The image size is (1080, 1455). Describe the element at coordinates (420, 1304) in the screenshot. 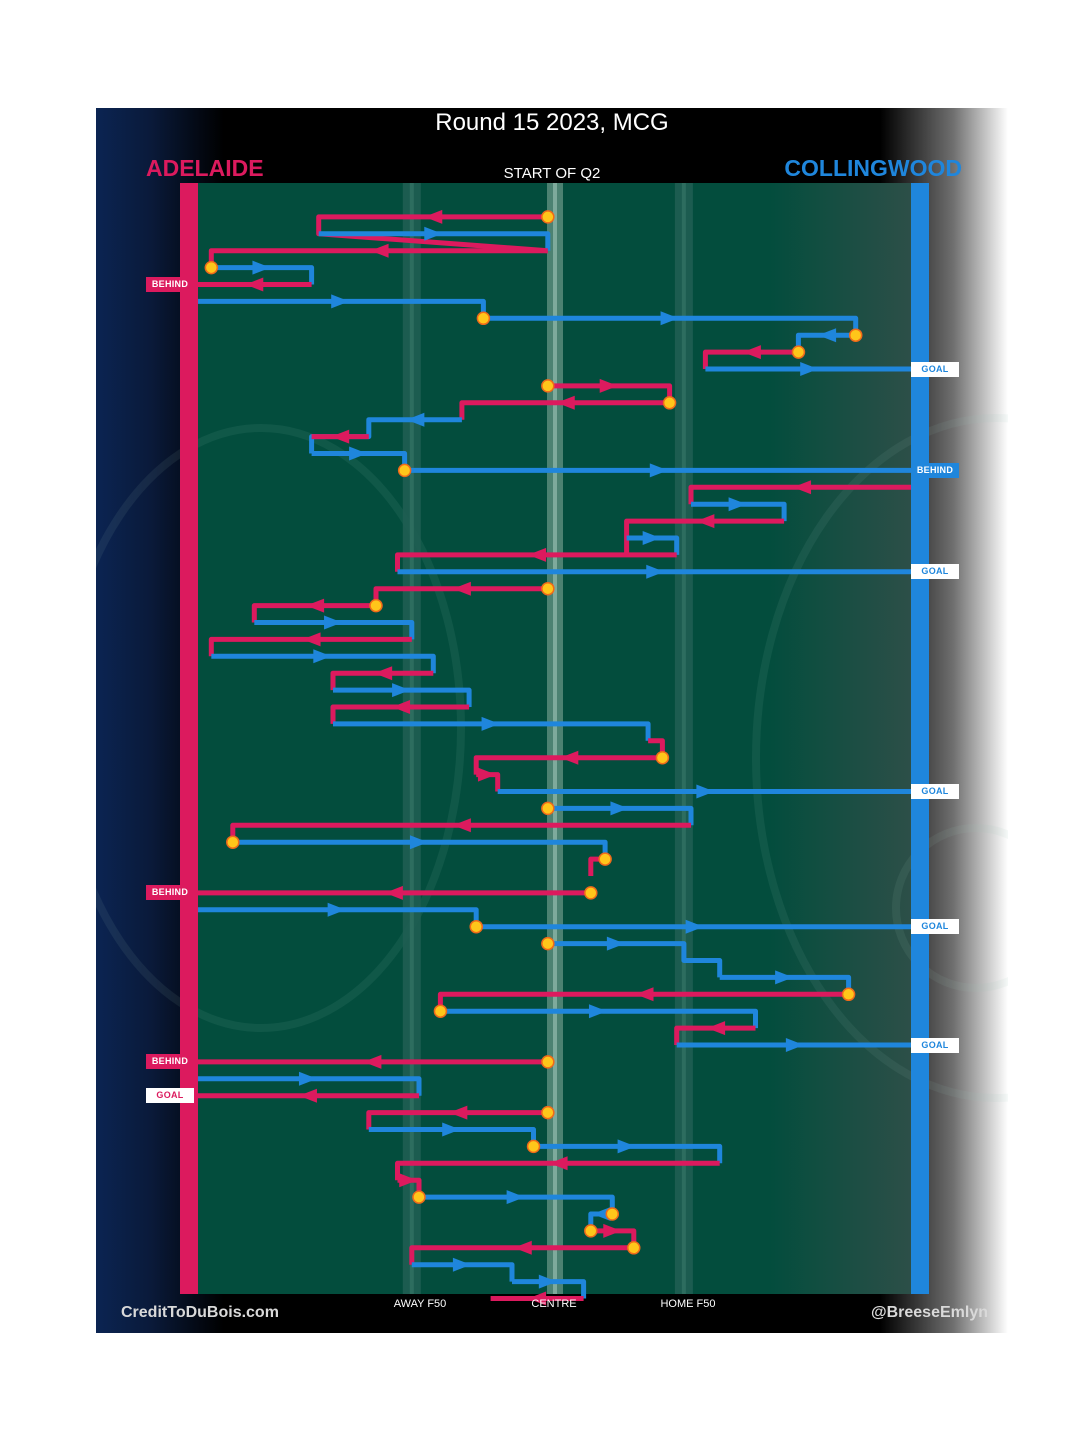

I see `away-f50-label: AWAY F50` at that location.